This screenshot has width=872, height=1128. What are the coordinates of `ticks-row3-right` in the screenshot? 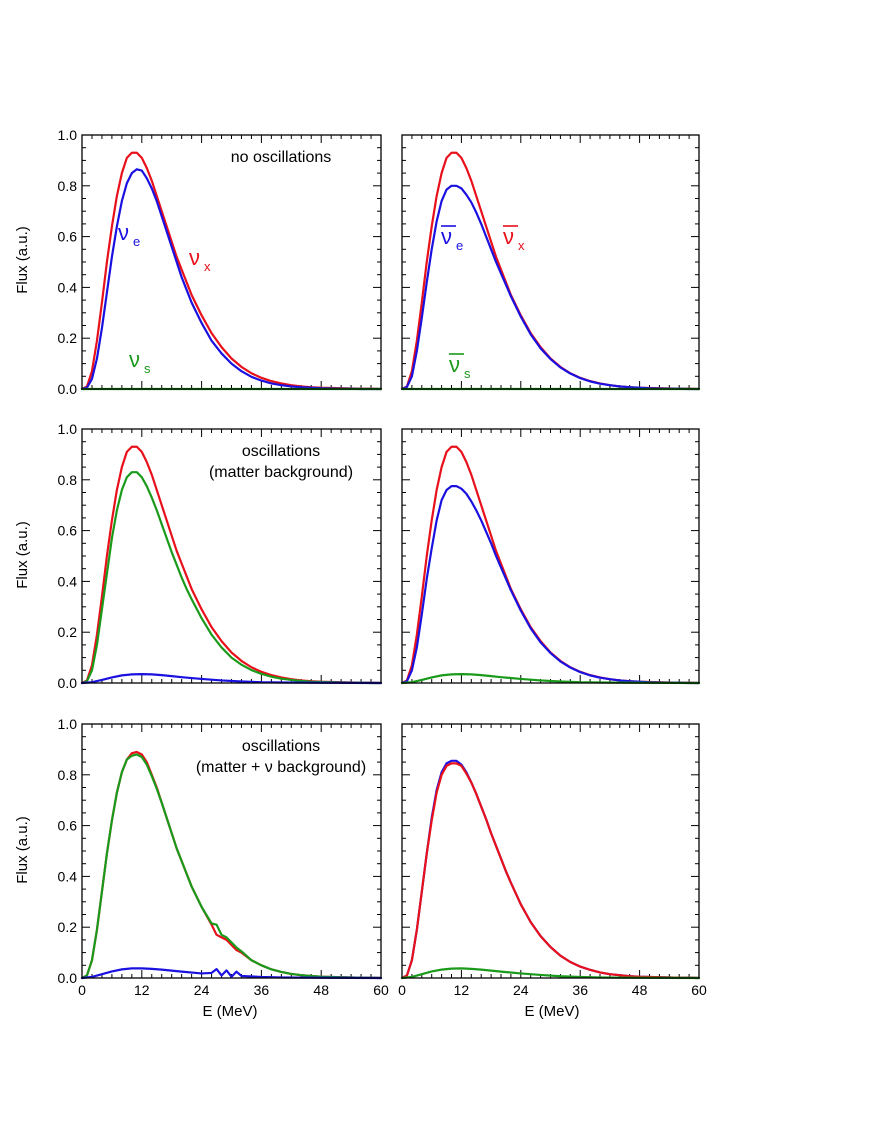 It's located at (550, 851).